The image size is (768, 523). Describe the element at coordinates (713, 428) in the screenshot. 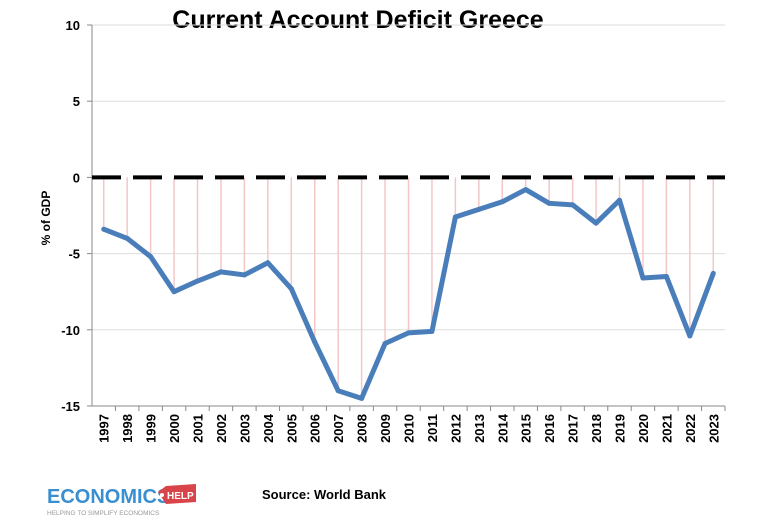

I see `x-tick-label: 2023` at that location.